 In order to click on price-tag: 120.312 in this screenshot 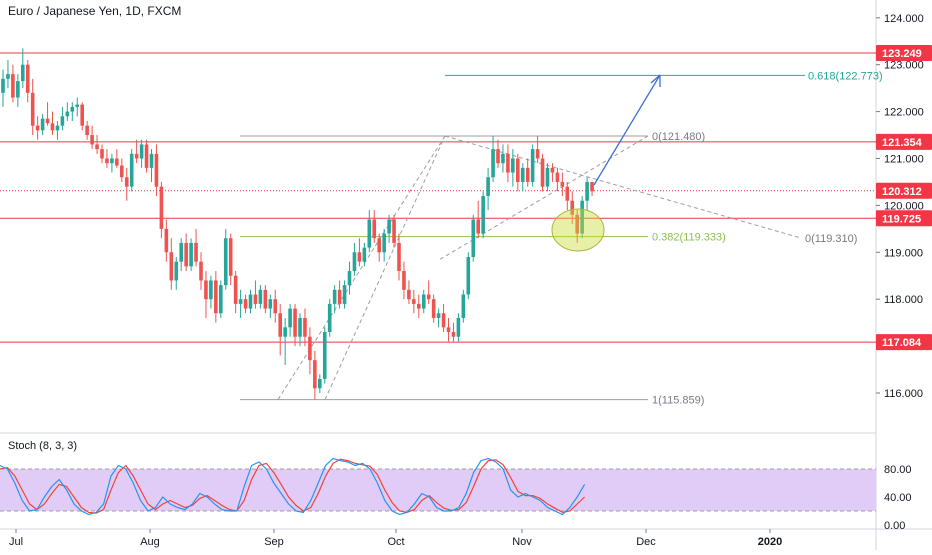, I will do `click(904, 190)`.